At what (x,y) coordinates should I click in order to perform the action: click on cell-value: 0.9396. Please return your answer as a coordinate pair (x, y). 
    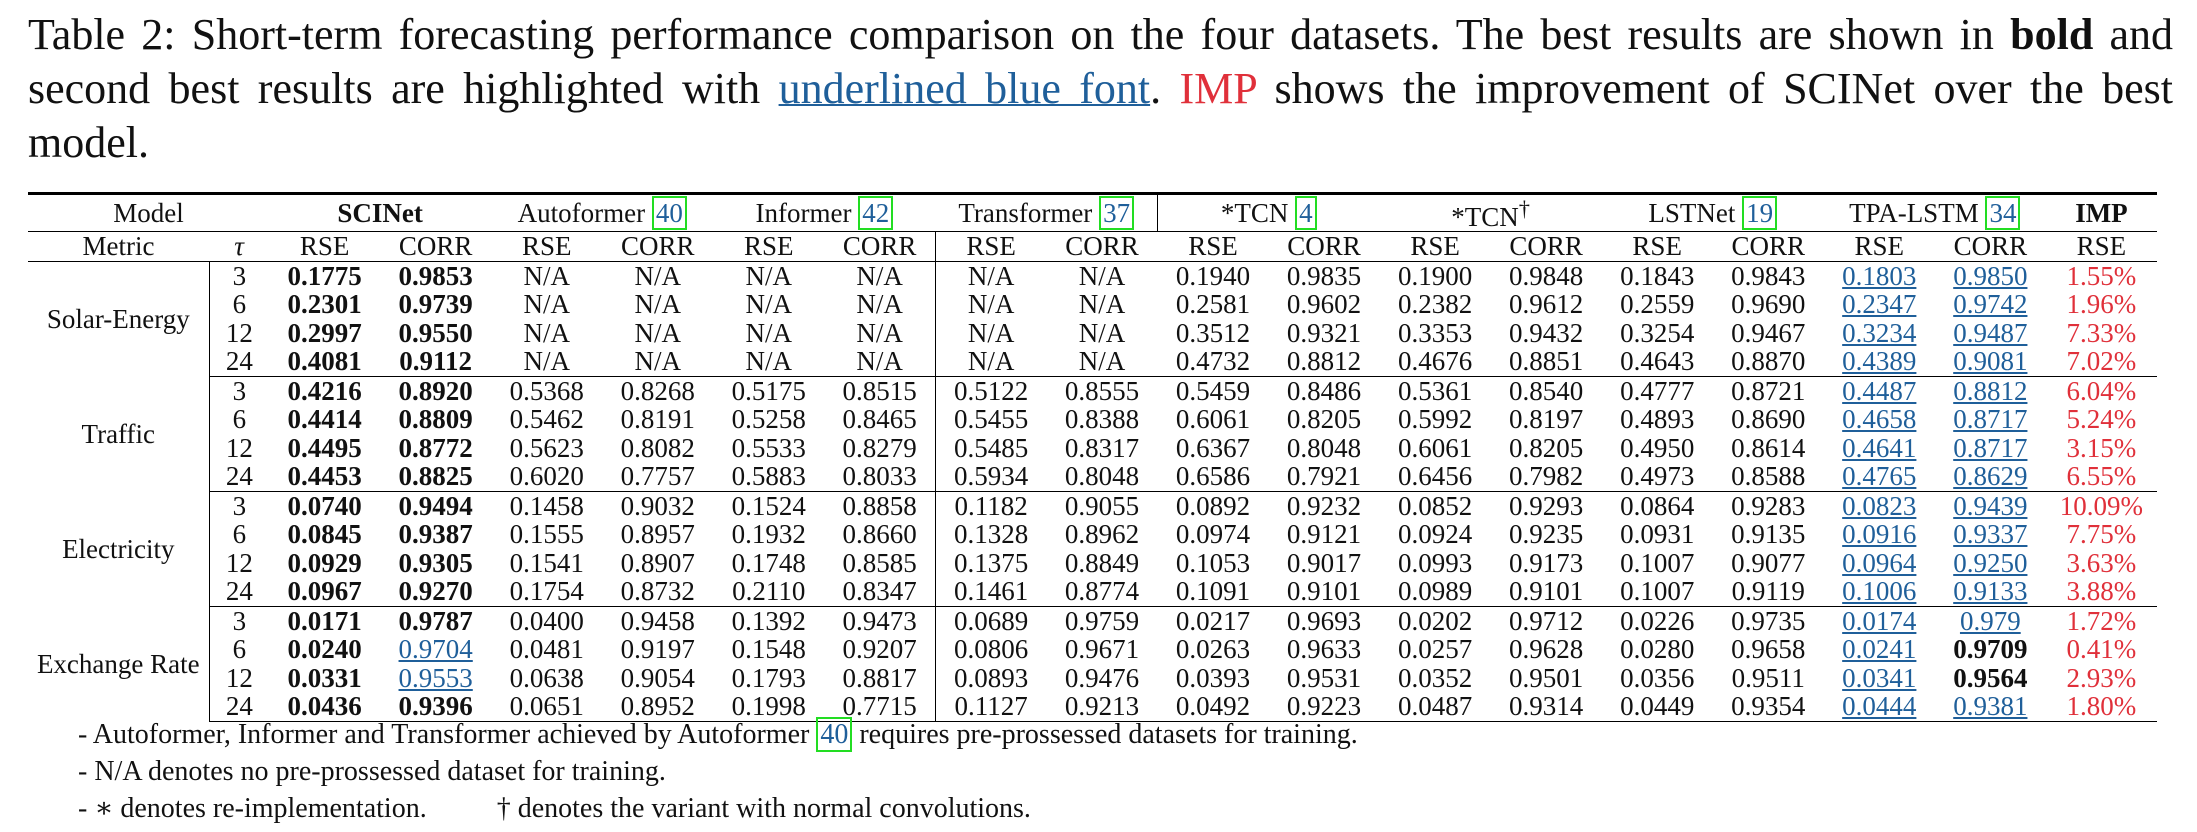
    Looking at the image, I should click on (435, 706).